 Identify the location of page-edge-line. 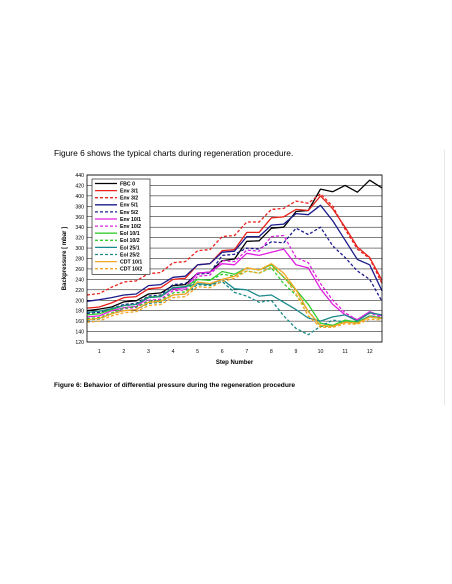
(444, 277).